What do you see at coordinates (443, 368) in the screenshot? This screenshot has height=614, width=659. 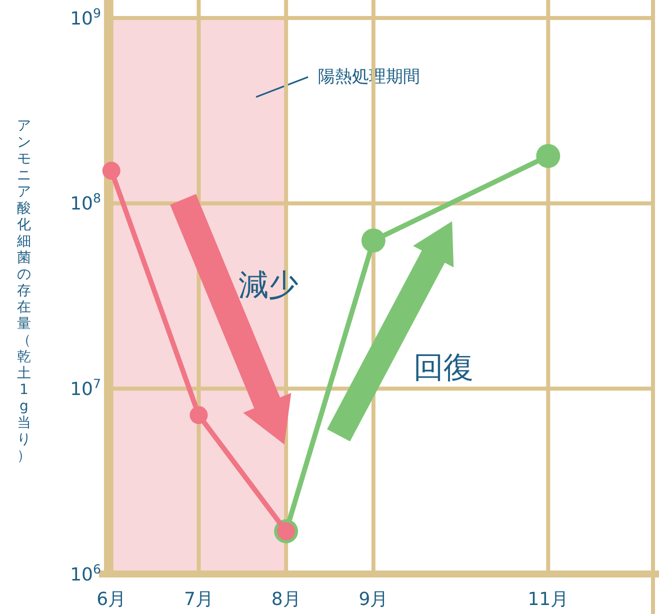 I see `annotation: 回復` at bounding box center [443, 368].